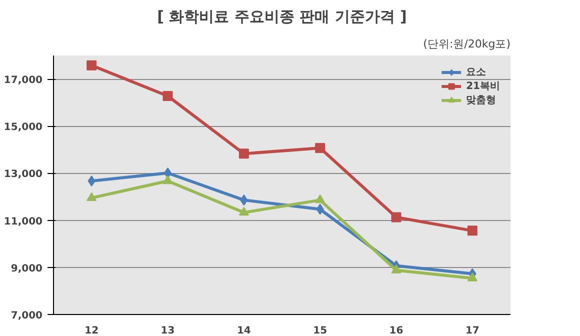 Image resolution: width=580 pixels, height=336 pixels. What do you see at coordinates (243, 331) in the screenshot?
I see `x-tick-label: 14` at bounding box center [243, 331].